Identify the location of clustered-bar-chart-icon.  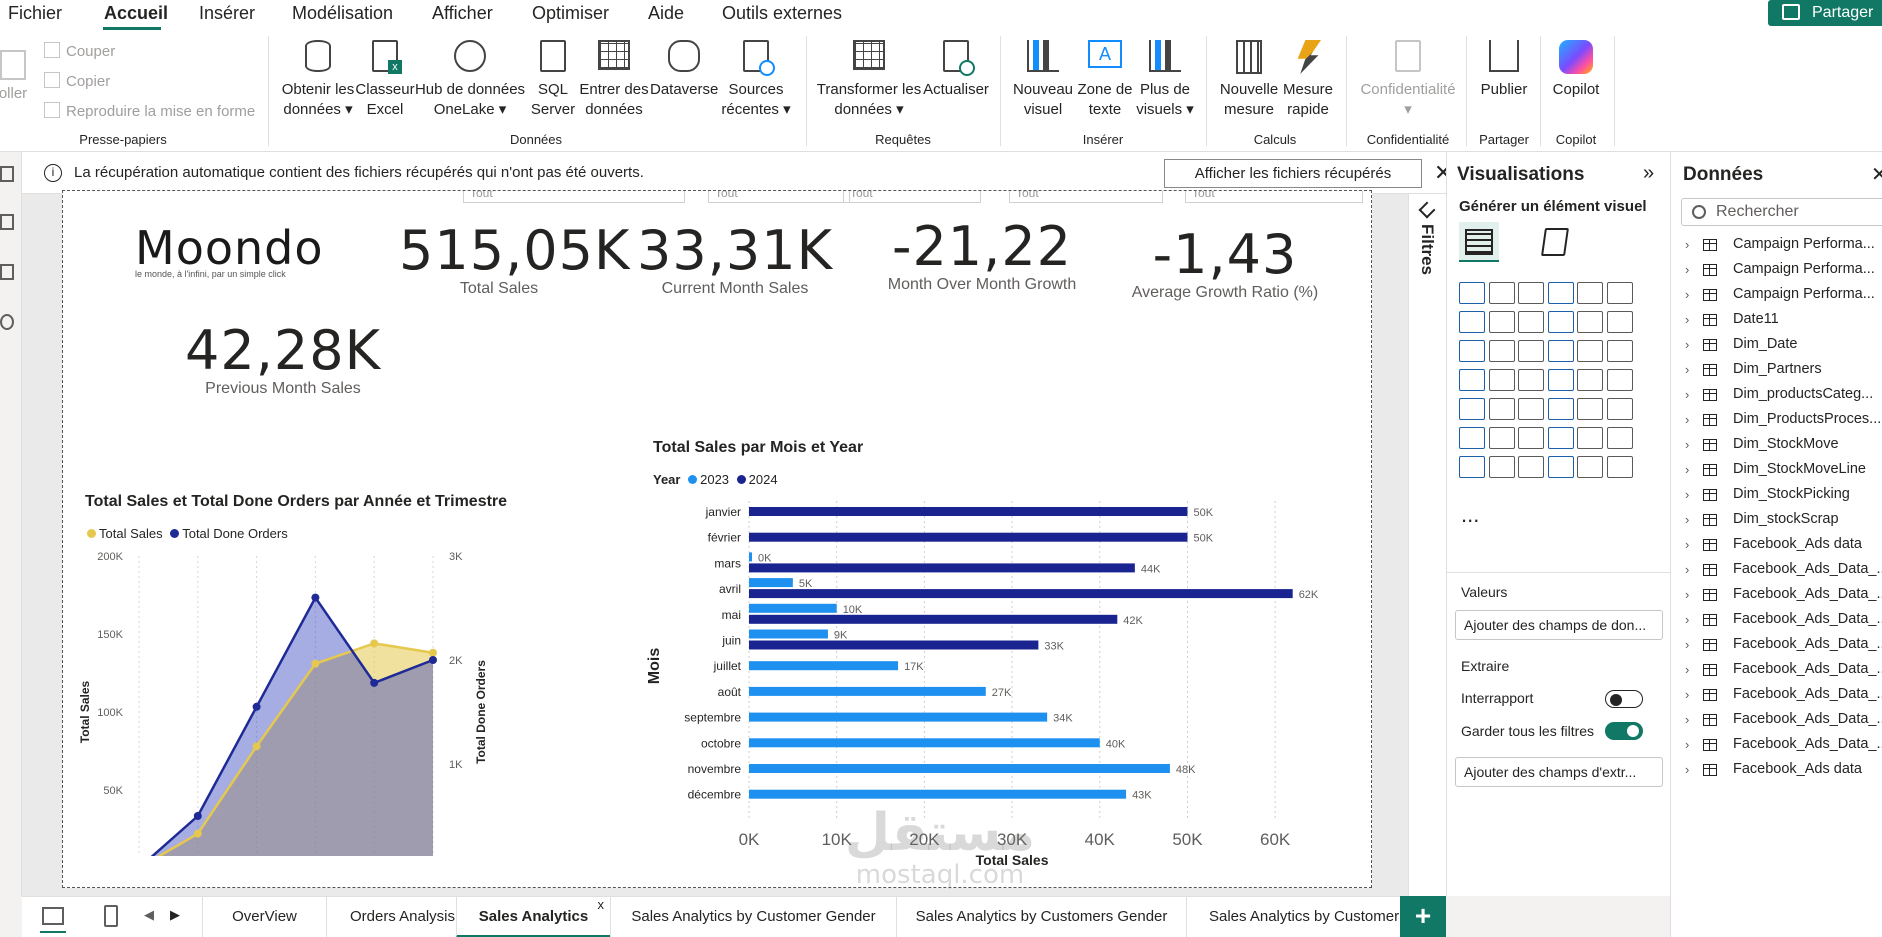
(1531, 293).